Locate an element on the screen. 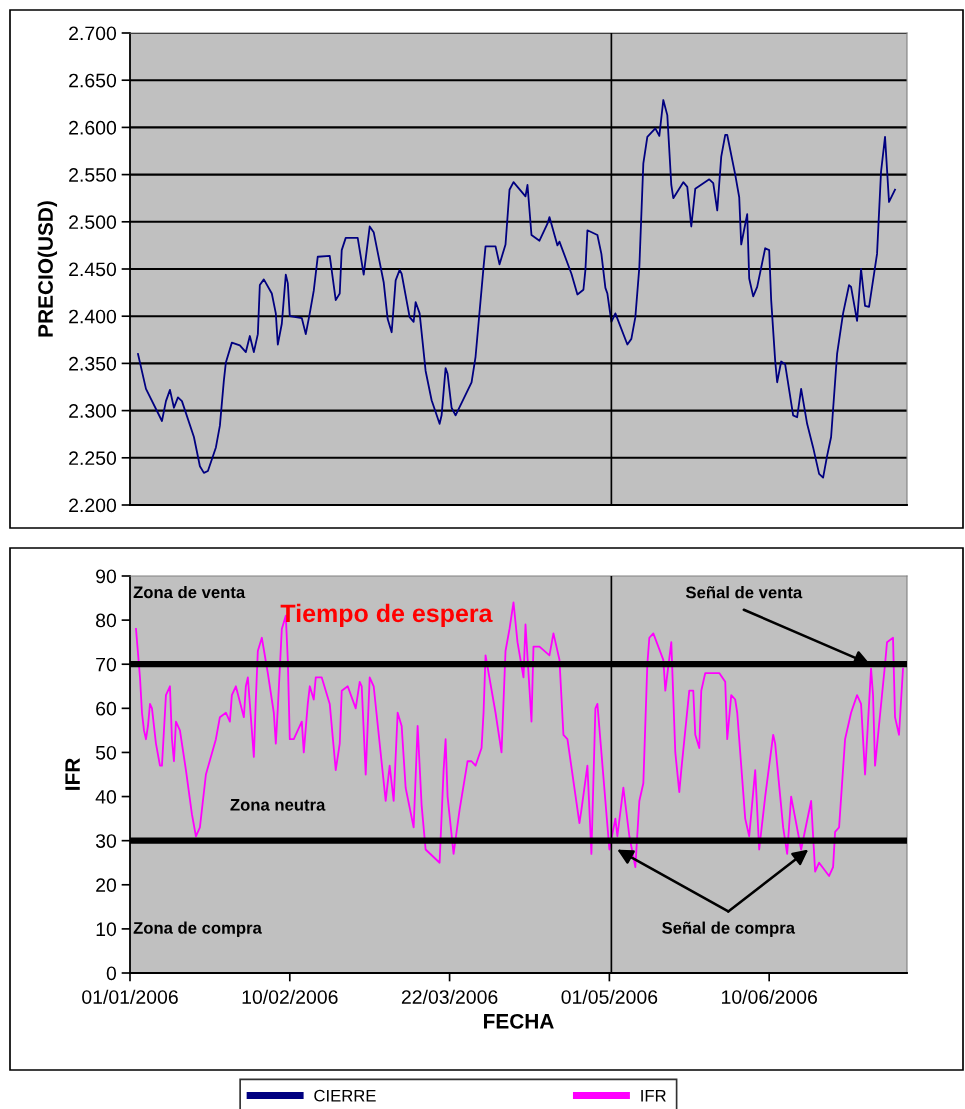 The image size is (965, 1109). annotation: Señal de venta is located at coordinates (744, 592).